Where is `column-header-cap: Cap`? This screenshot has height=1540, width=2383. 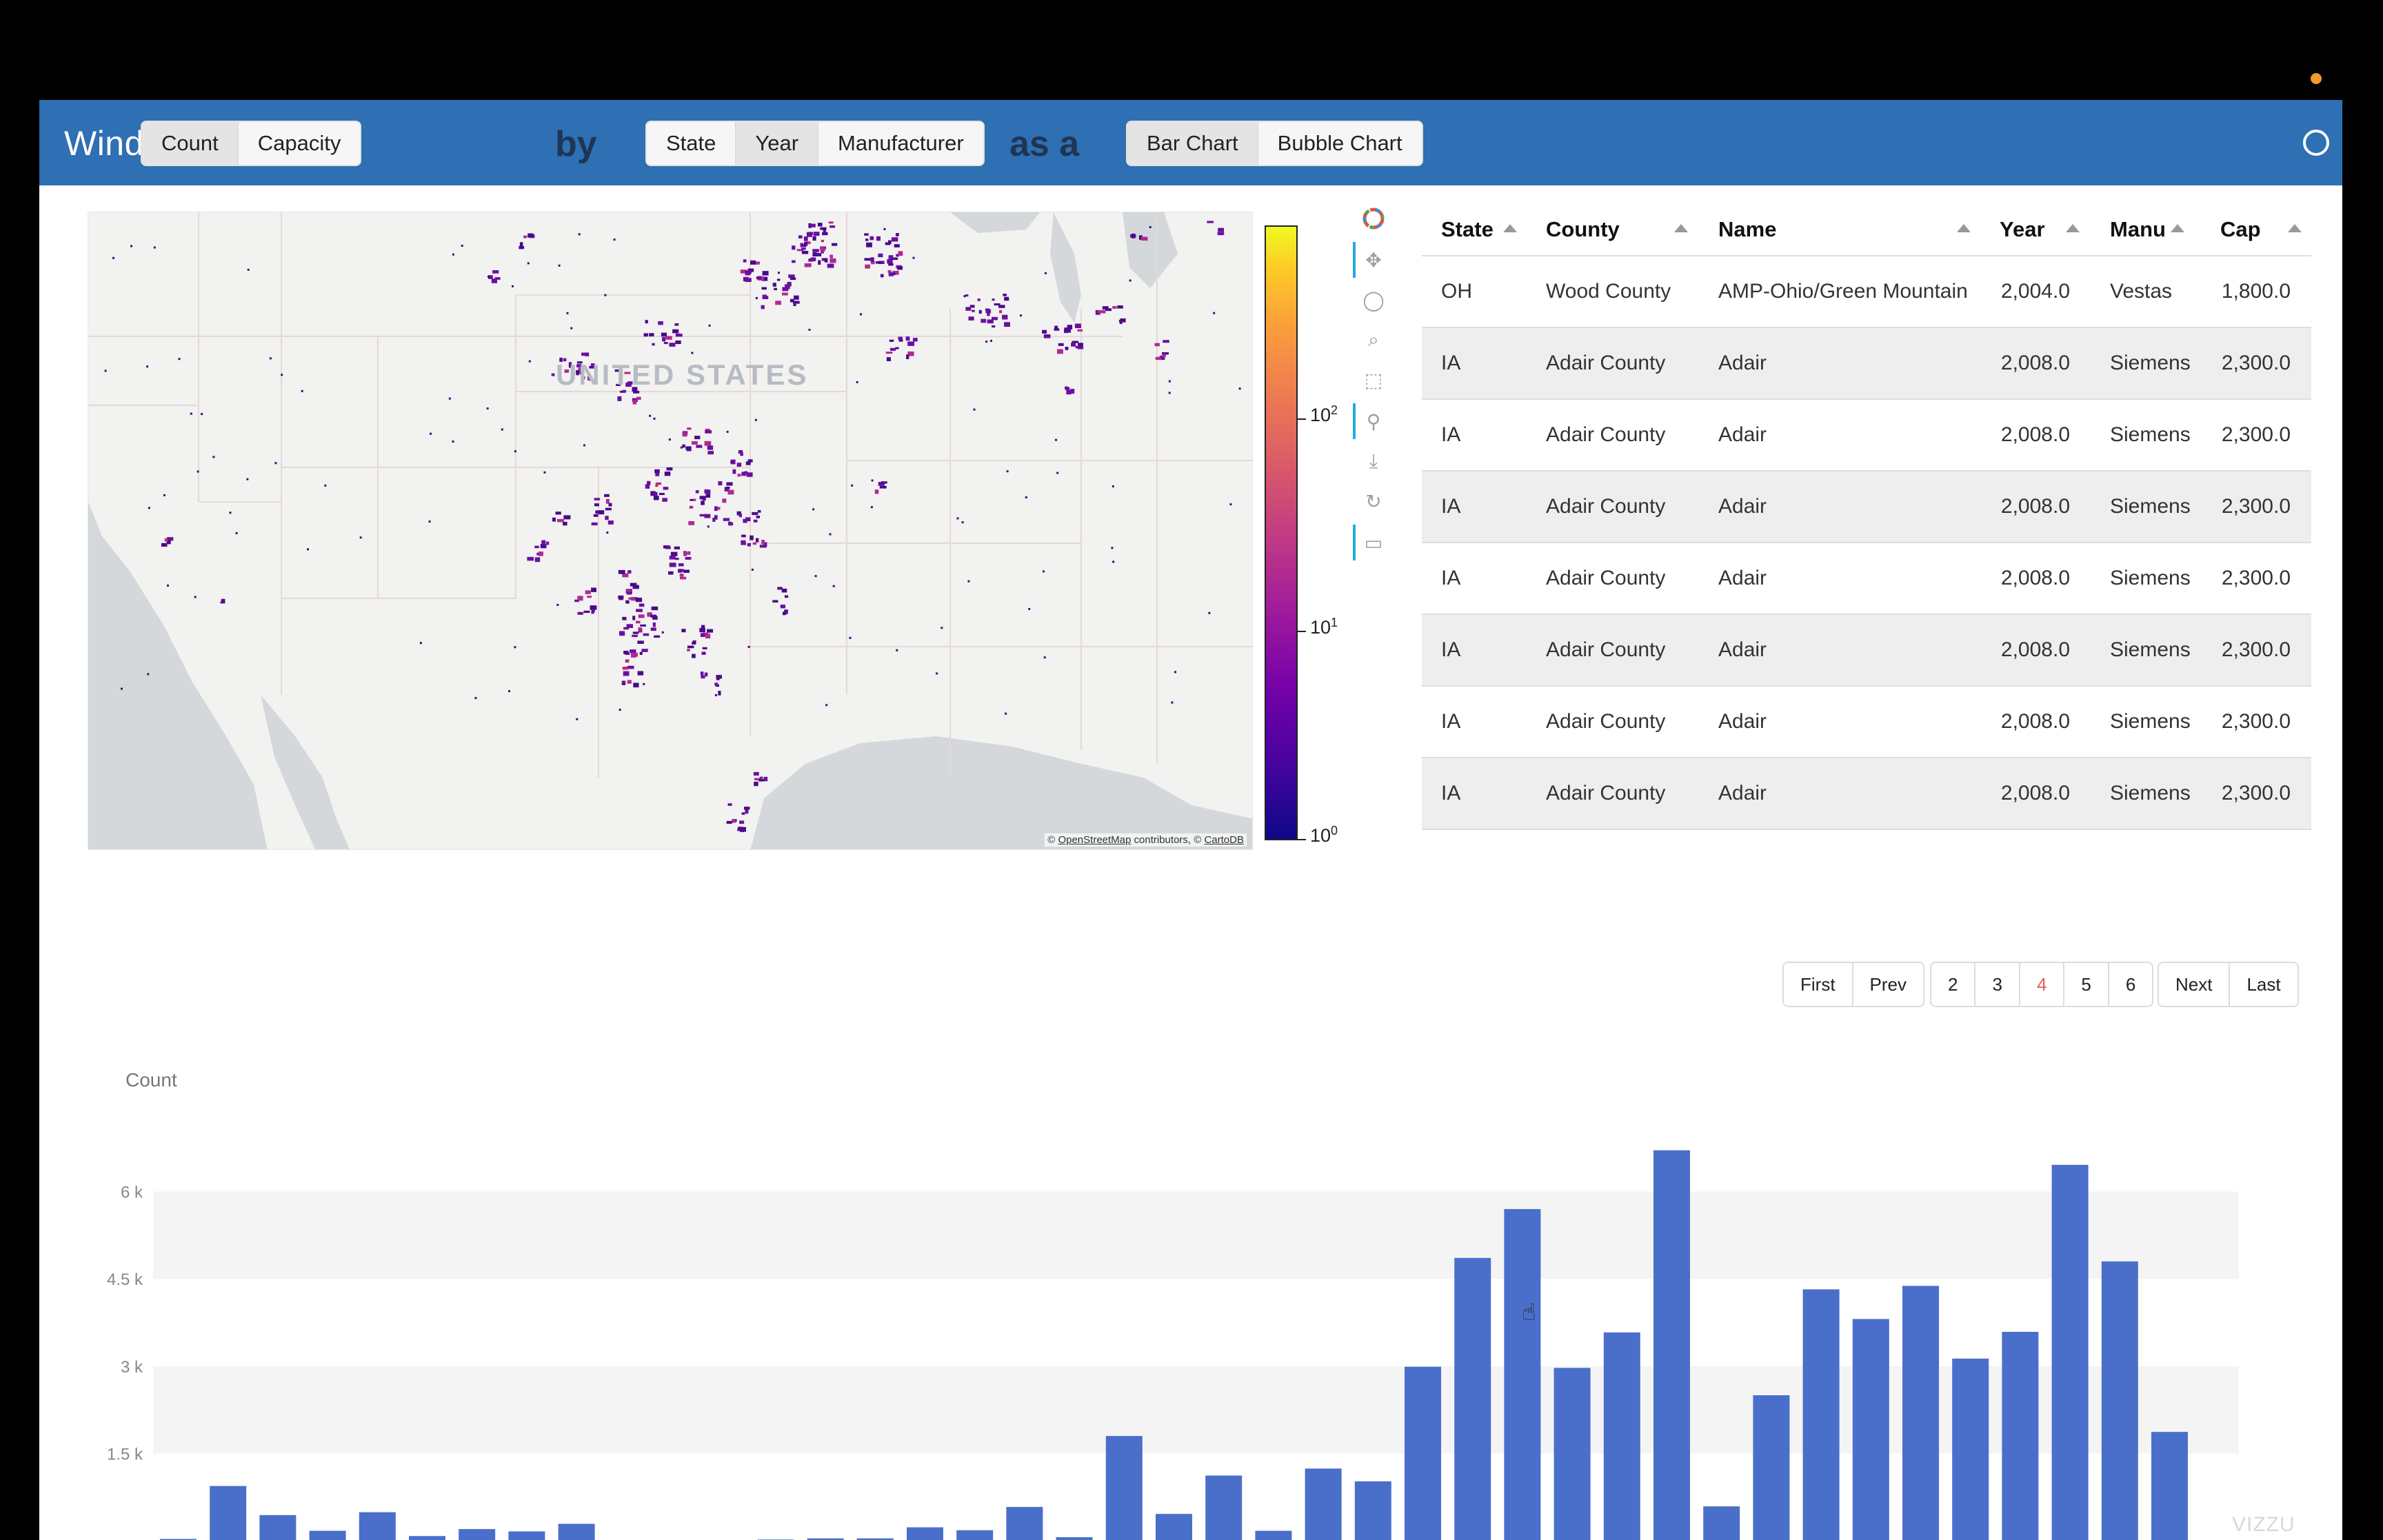 column-header-cap: Cap is located at coordinates (2256, 230).